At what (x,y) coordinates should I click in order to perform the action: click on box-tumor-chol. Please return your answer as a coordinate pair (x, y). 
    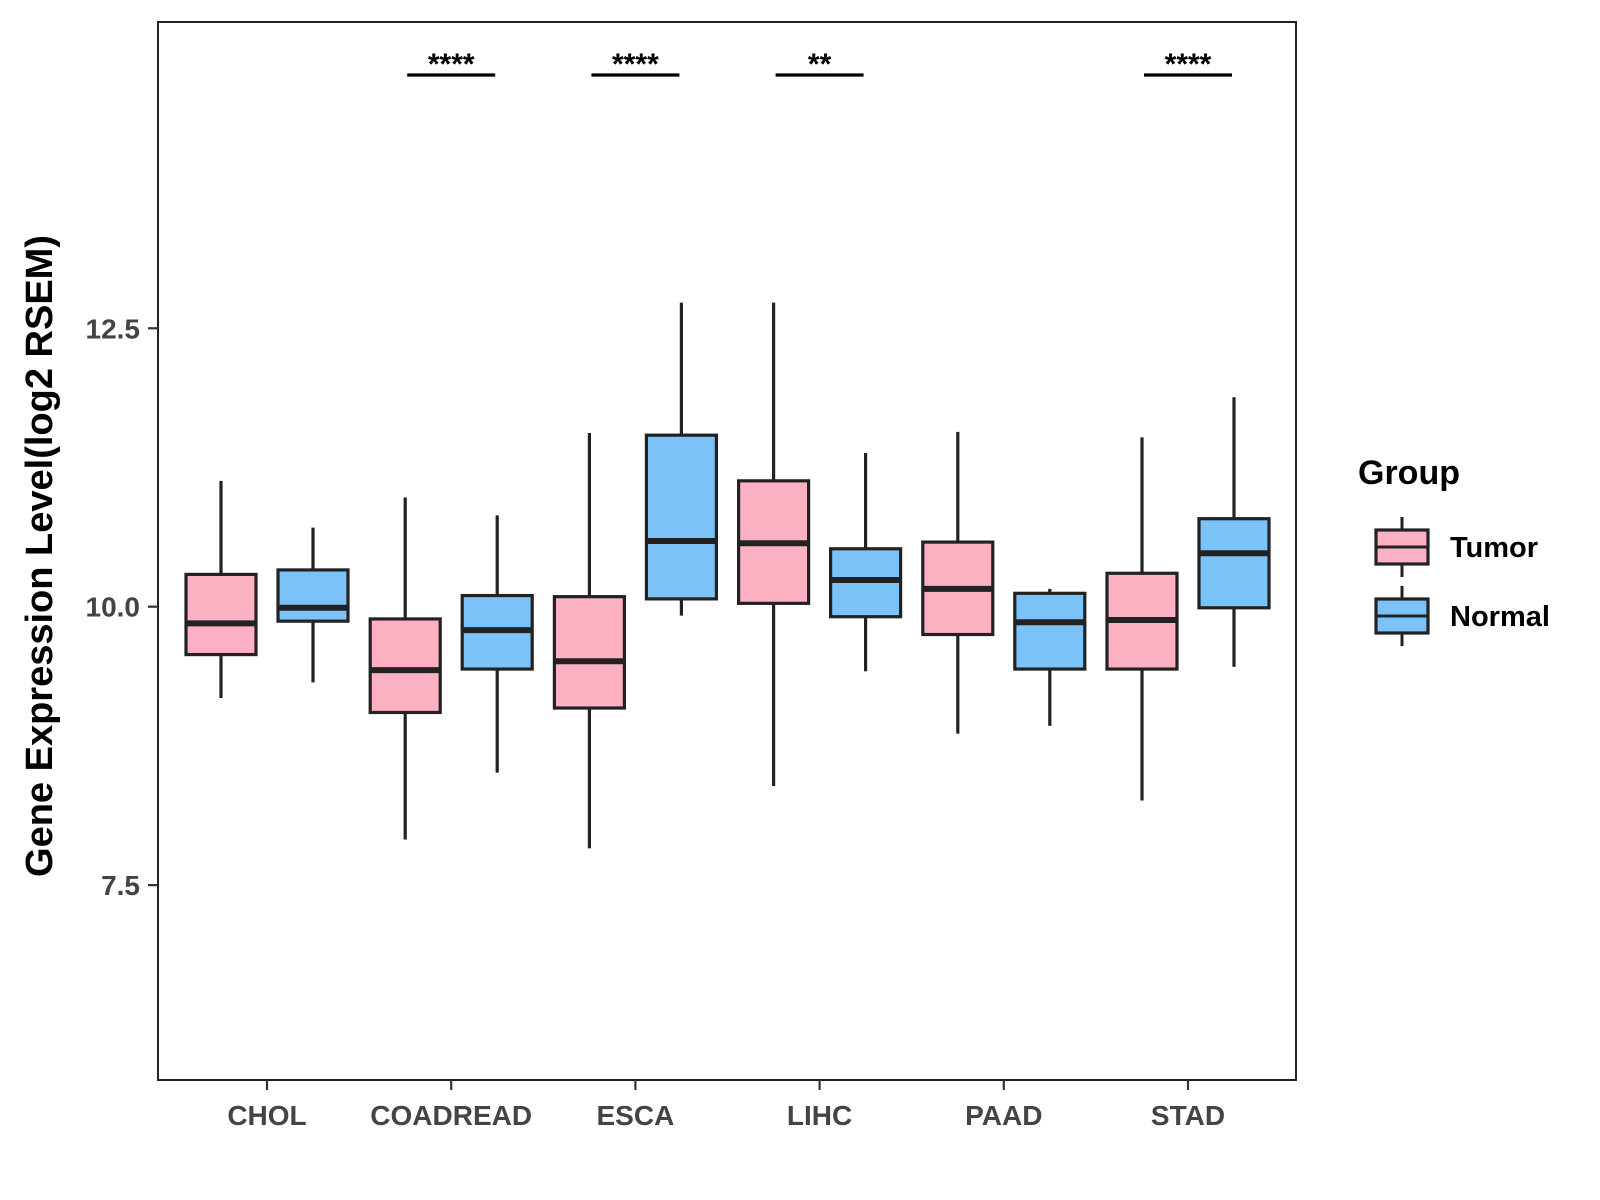
    Looking at the image, I should click on (221, 589).